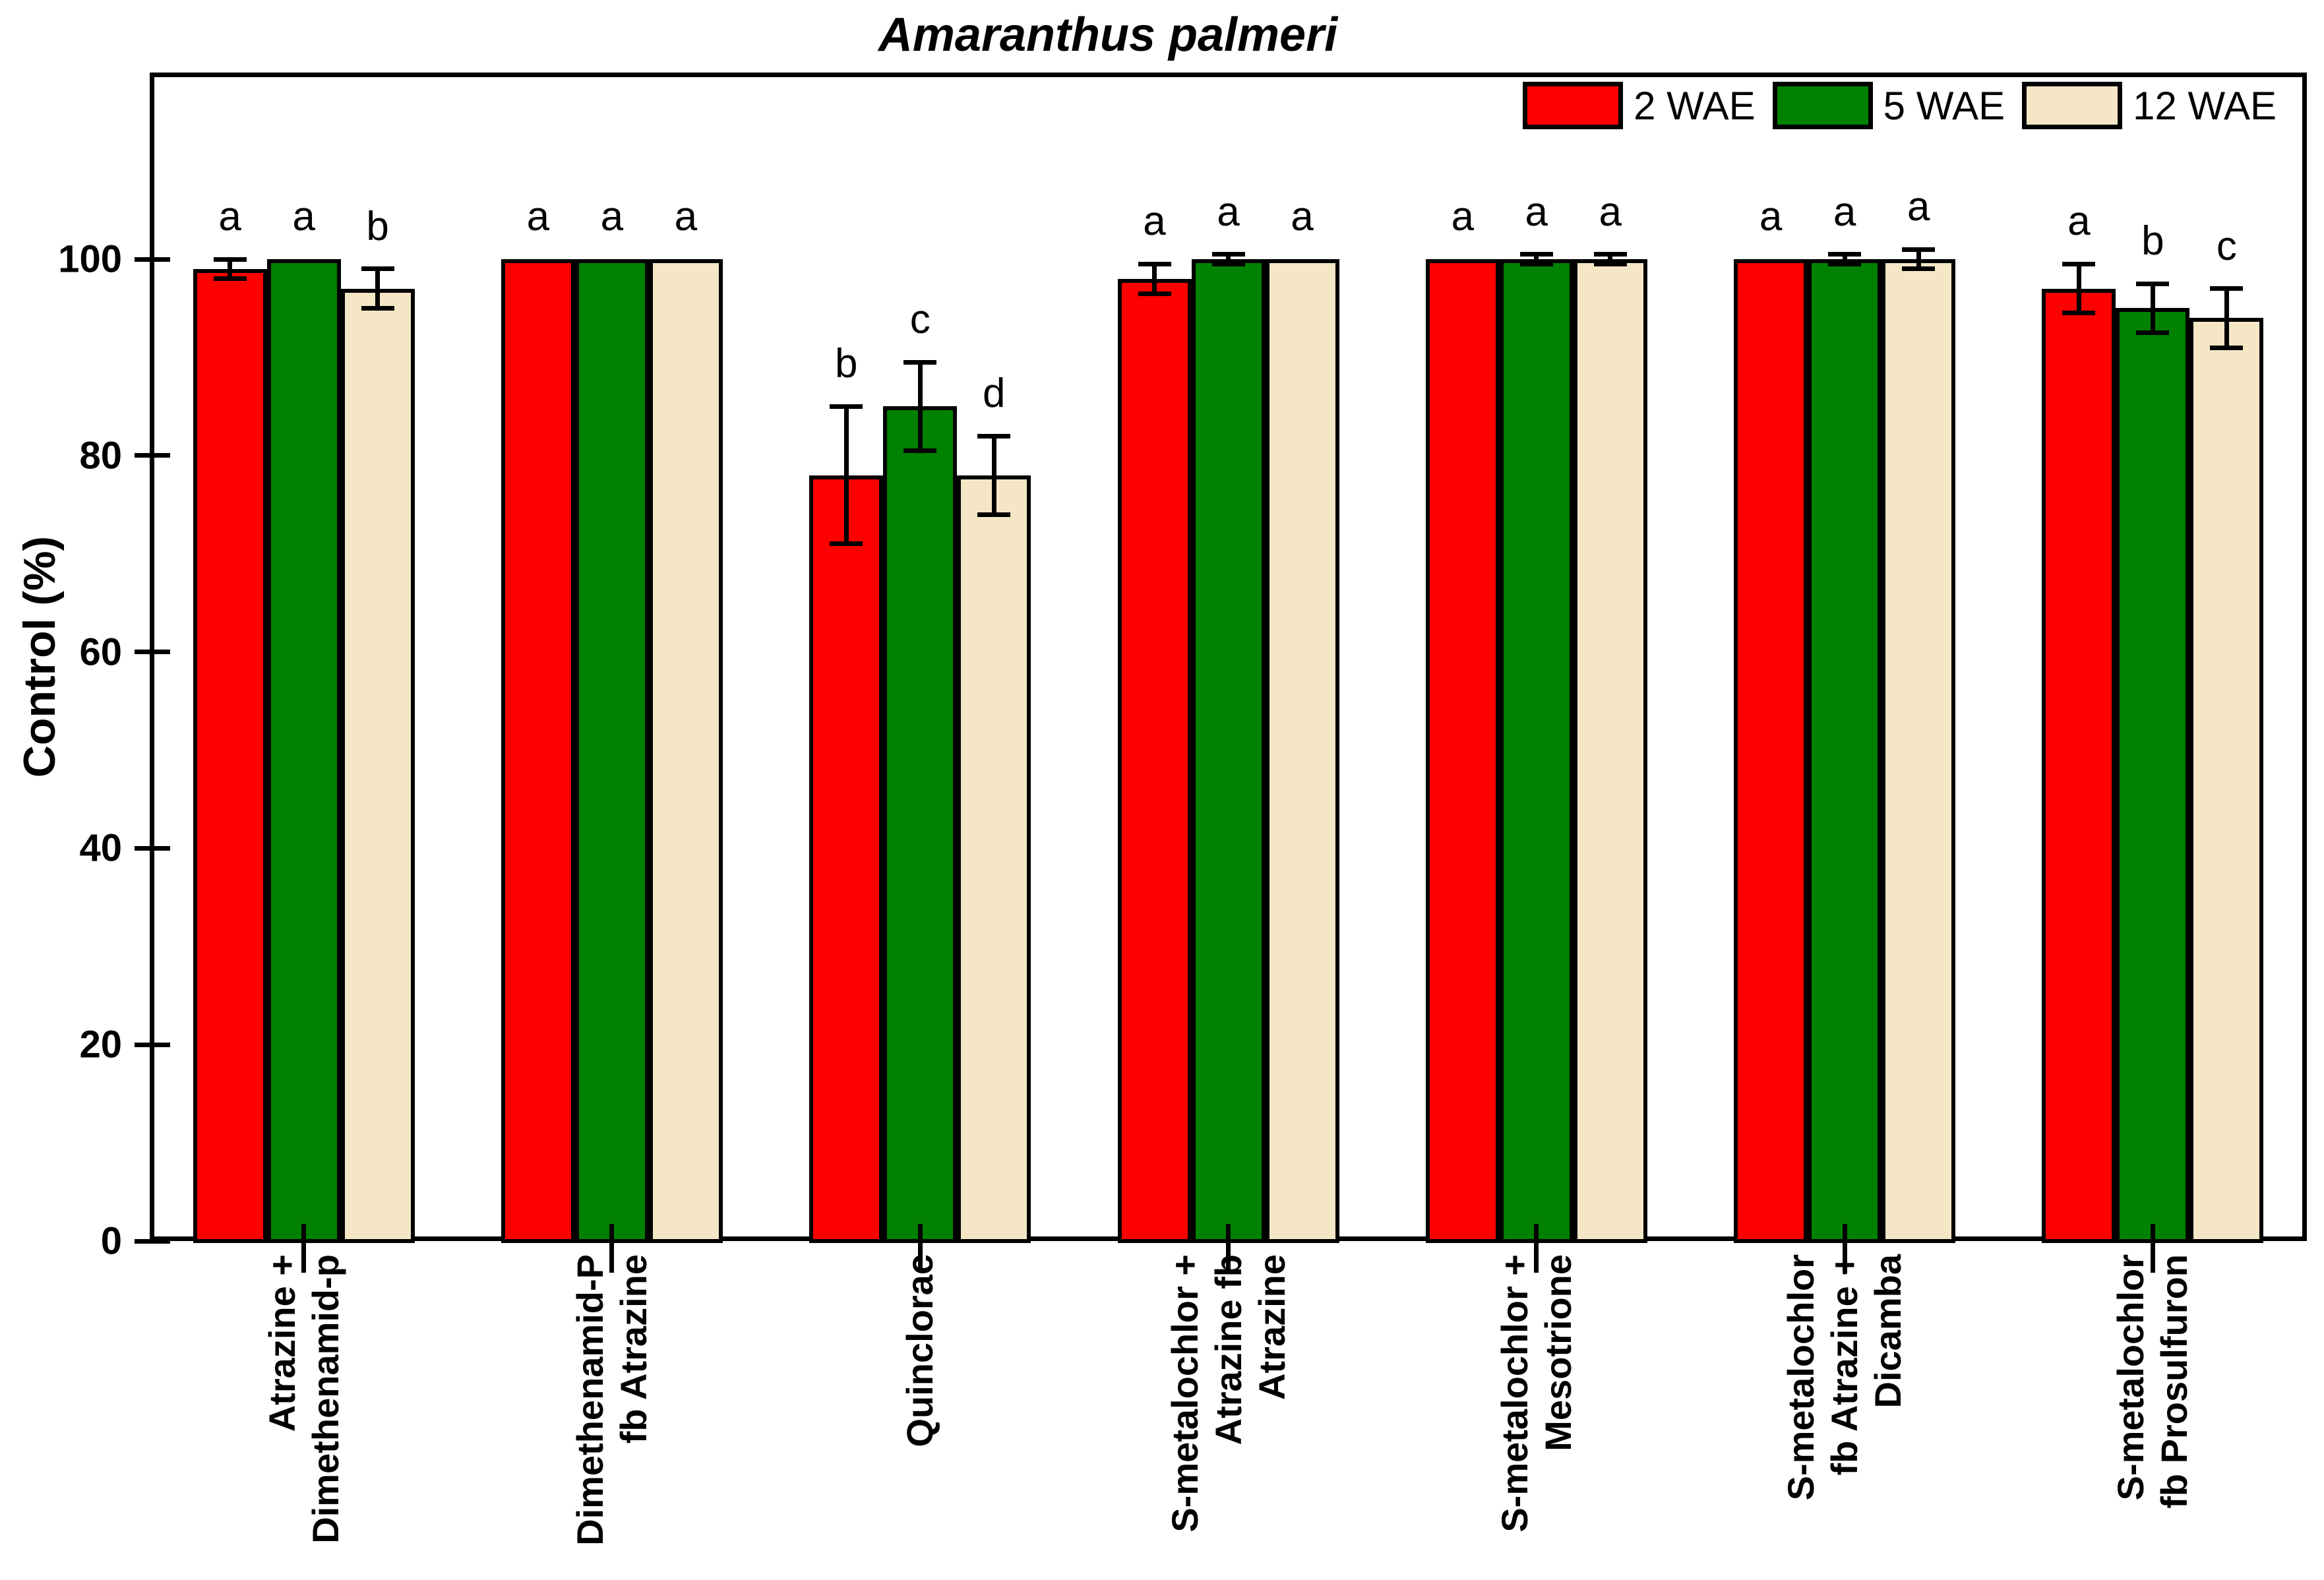  What do you see at coordinates (1228, 1394) in the screenshot?
I see `x-category-label: S-metalochlor + Atrazine fb Atrazine` at bounding box center [1228, 1394].